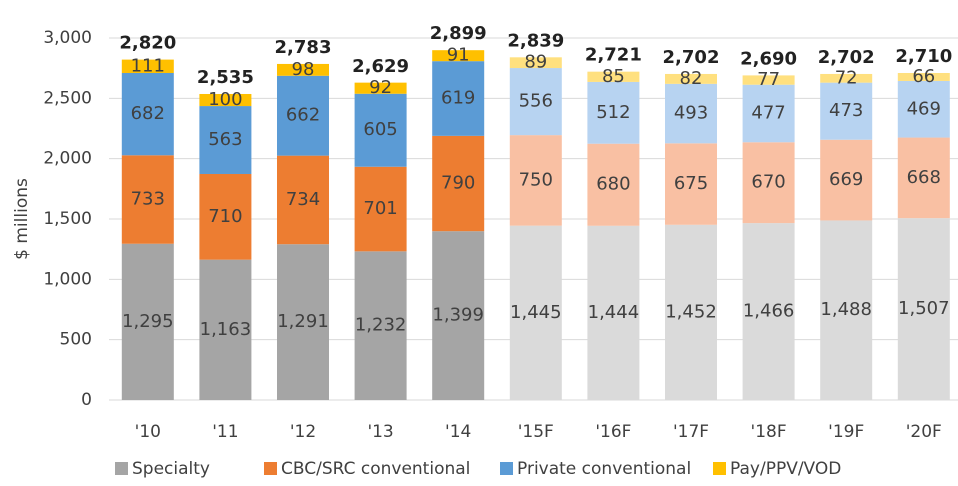  I want to click on data-label: 734, so click(303, 199).